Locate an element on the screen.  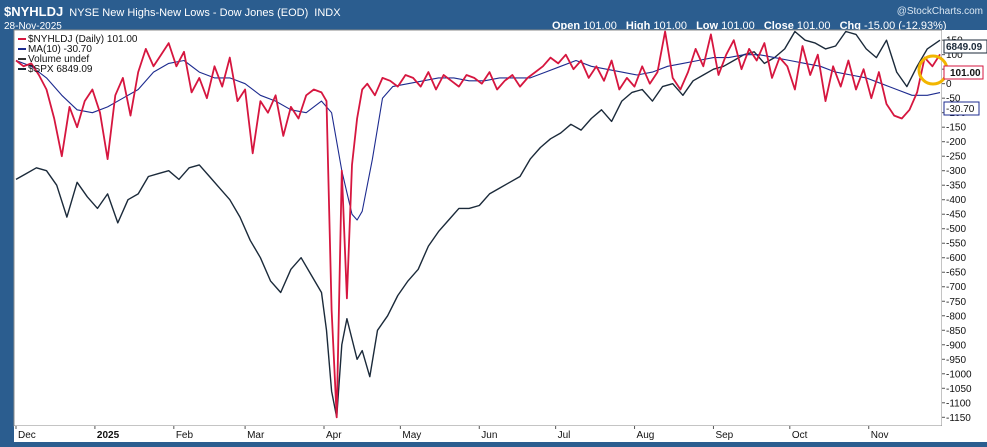
y-tick-label: -50 is located at coordinates (953, 99).